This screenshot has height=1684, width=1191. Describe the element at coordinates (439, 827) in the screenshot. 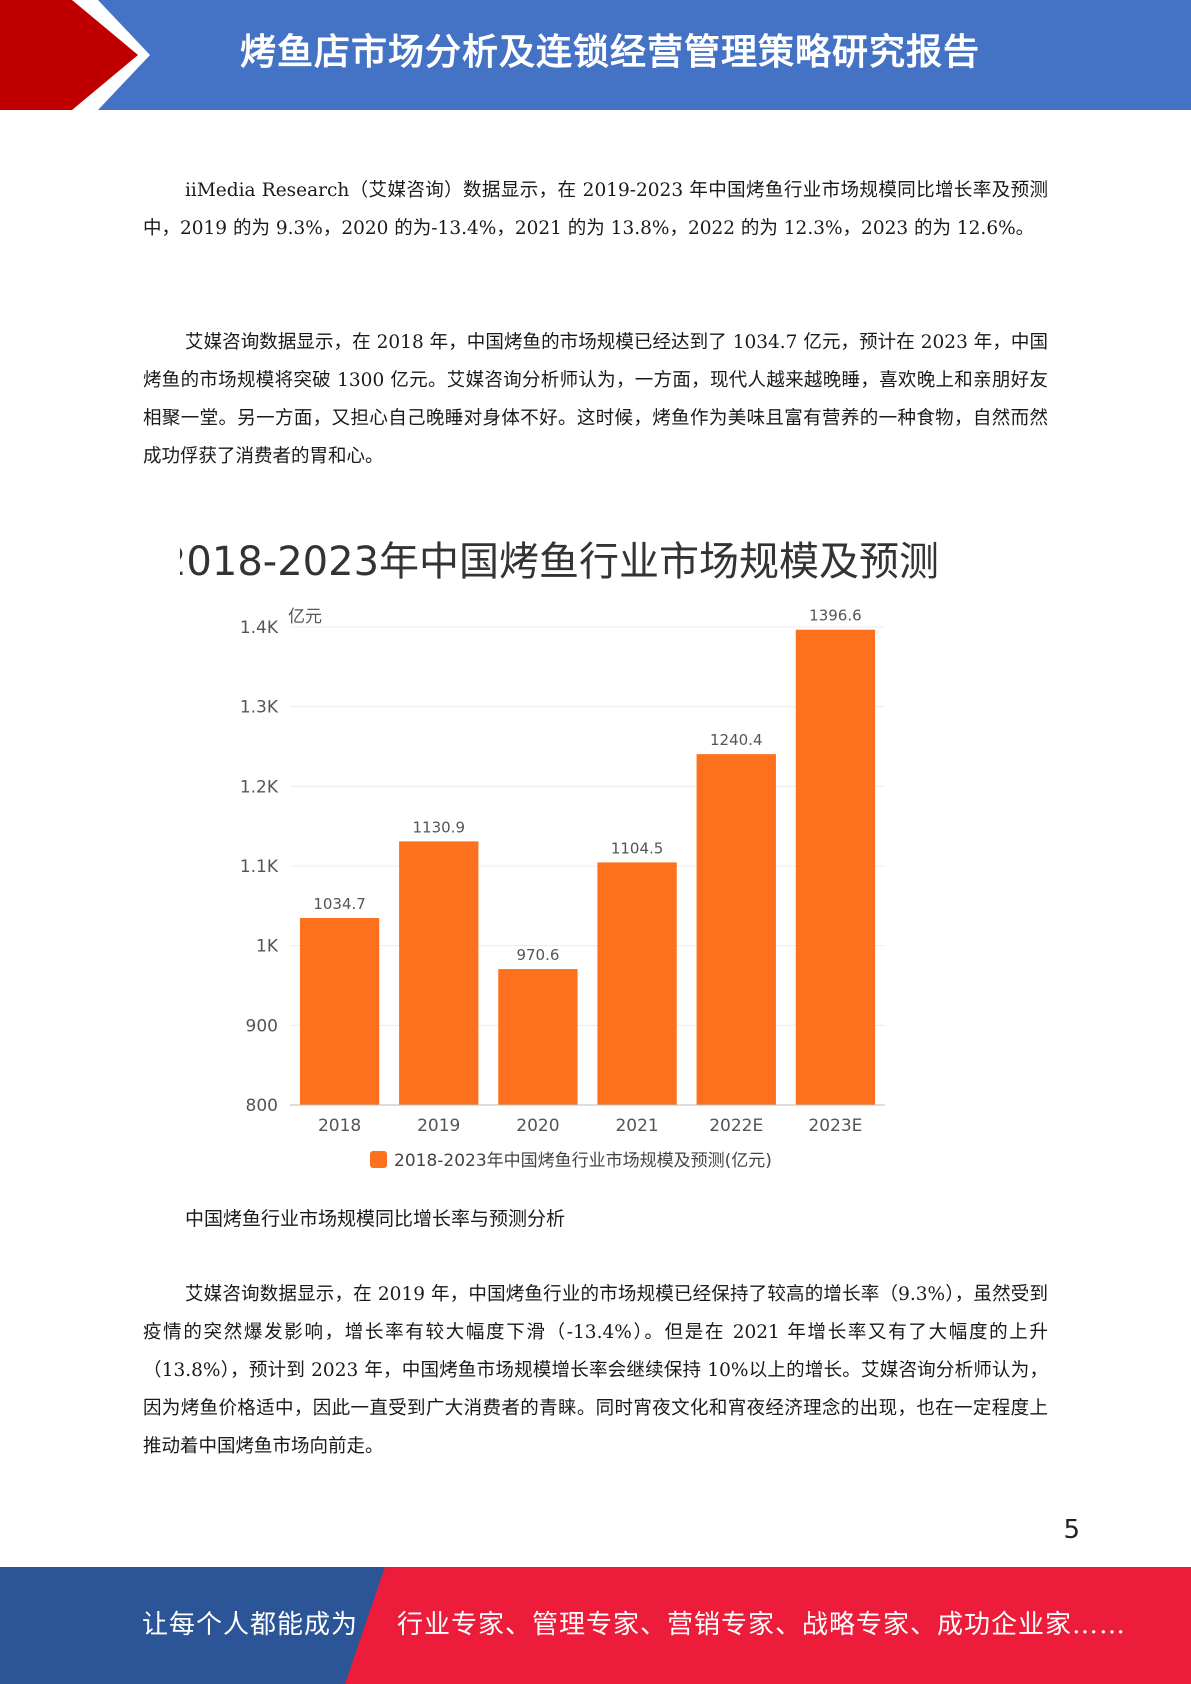

I see `bar-value-label: 1130.9` at that location.